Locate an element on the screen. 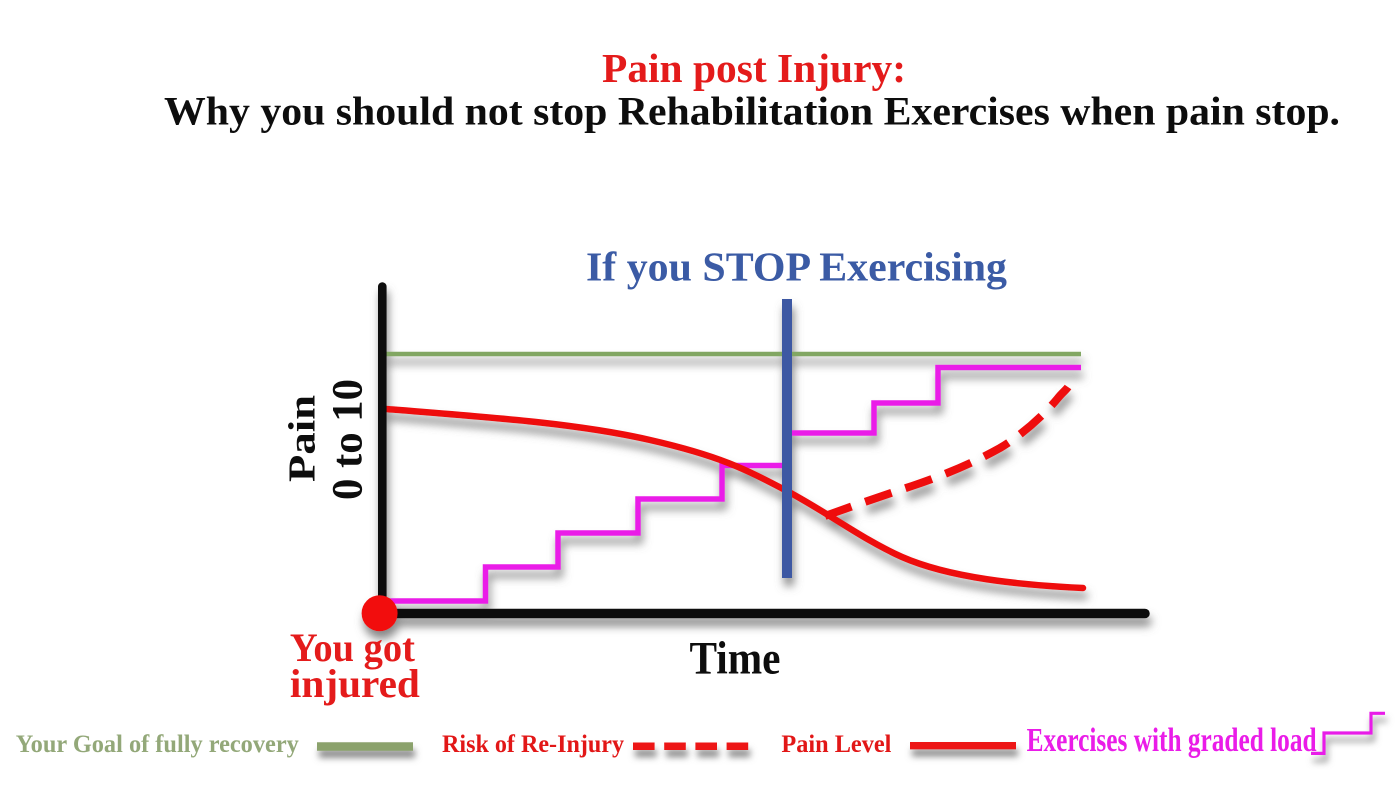 The image size is (1400, 788). svg-text: Pain is located at coordinates (303, 438).